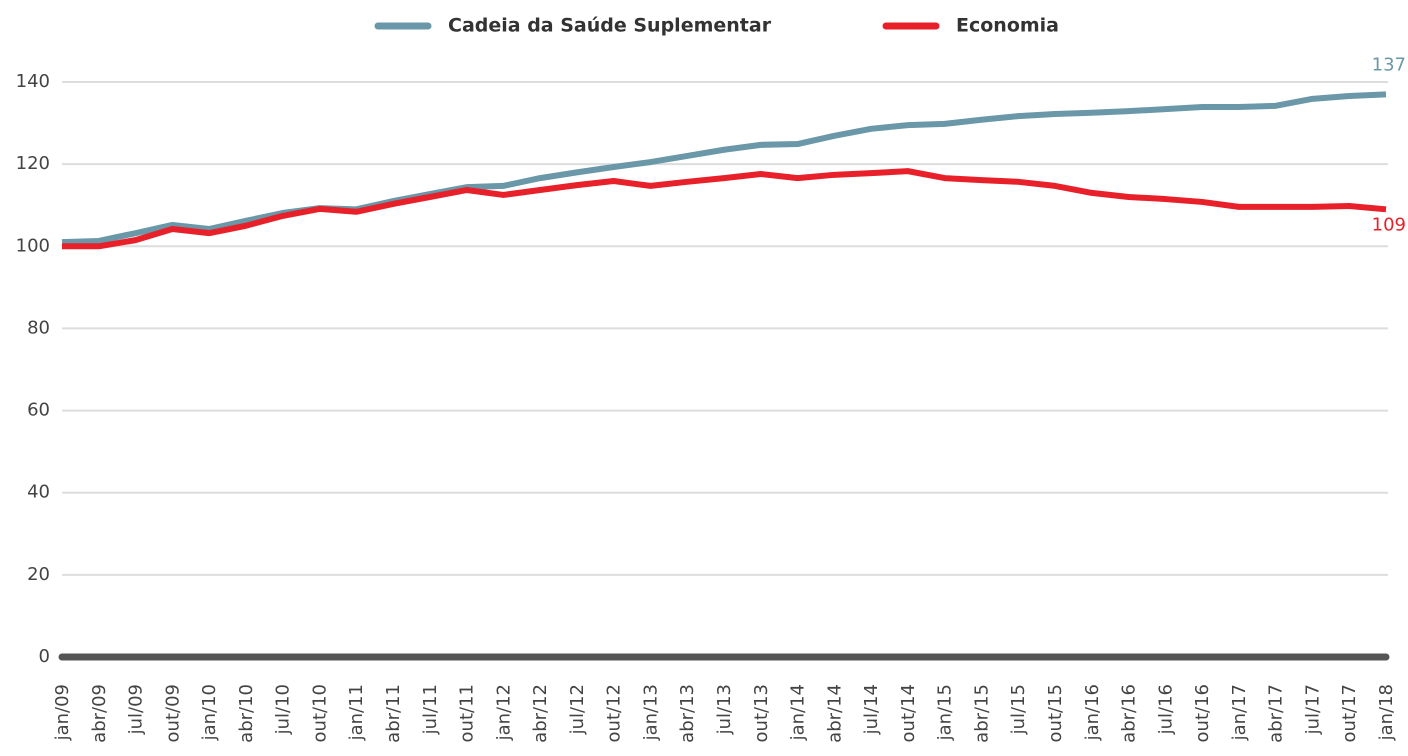  What do you see at coordinates (1389, 224) in the screenshot?
I see `end-value-label: 109` at bounding box center [1389, 224].